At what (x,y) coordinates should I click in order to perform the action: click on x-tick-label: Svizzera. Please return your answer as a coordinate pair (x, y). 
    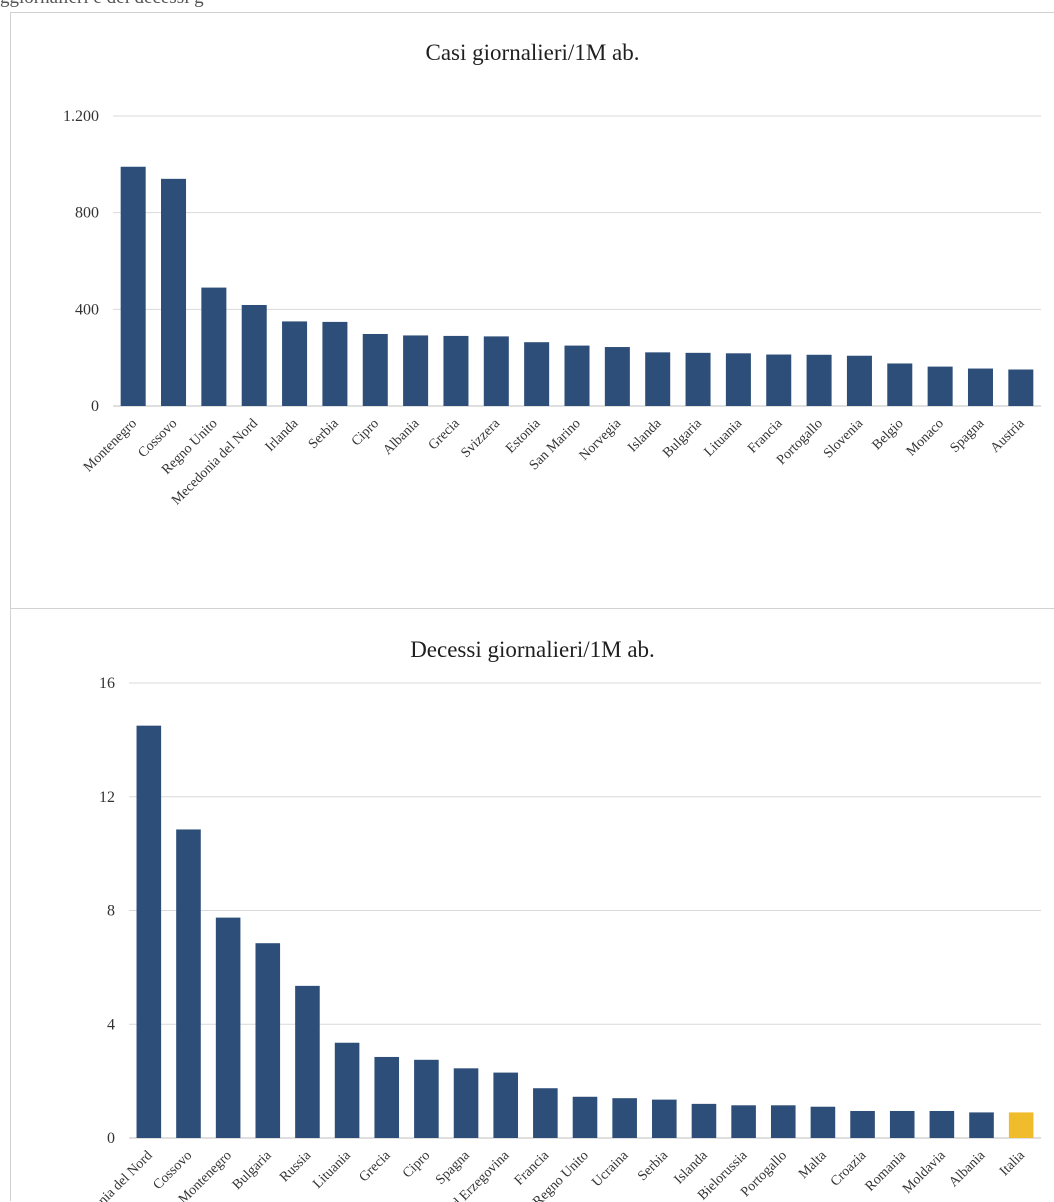
    Looking at the image, I should click on (480, 438).